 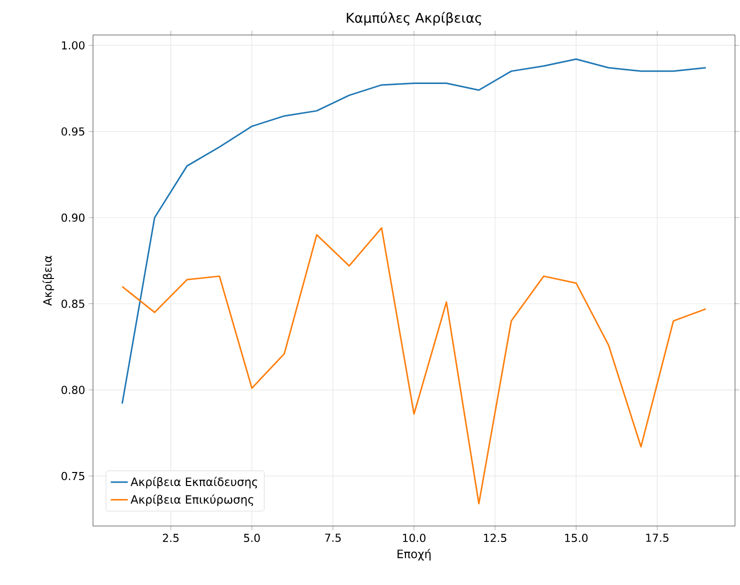 What do you see at coordinates (192, 500) in the screenshot?
I see `legend-label: Ακρίβεια Επικύρωσης` at bounding box center [192, 500].